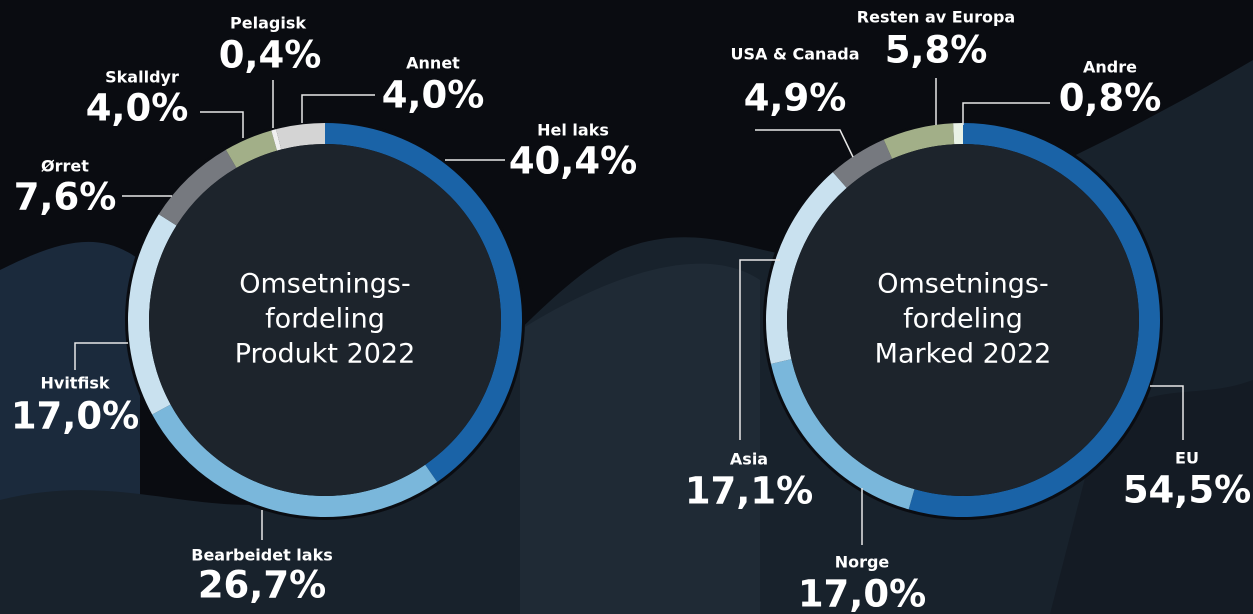 The width and height of the screenshot is (1253, 614). Describe the element at coordinates (963, 354) in the screenshot. I see `center-title: Marked 2022` at that location.